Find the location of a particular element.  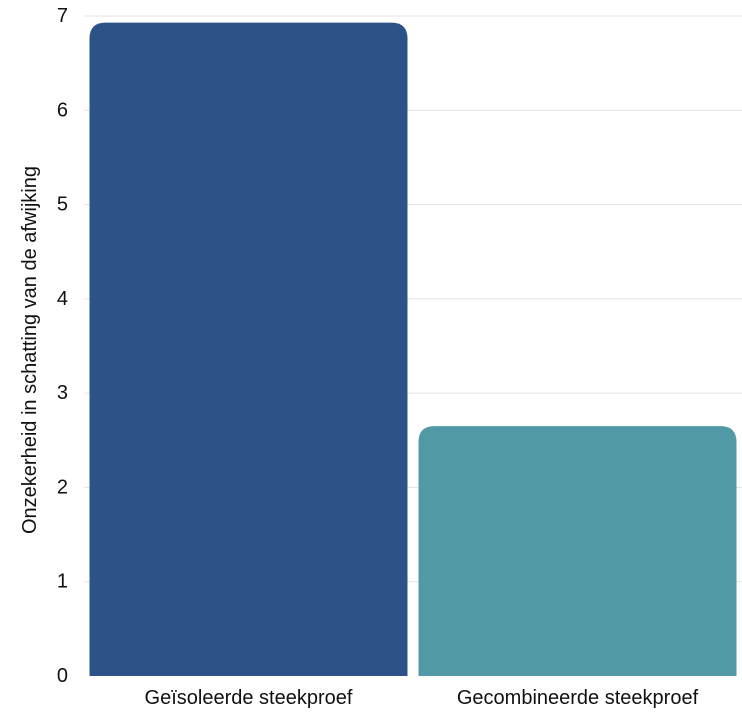

x-category-label: Gecombineerde steekproef is located at coordinates (578, 698).